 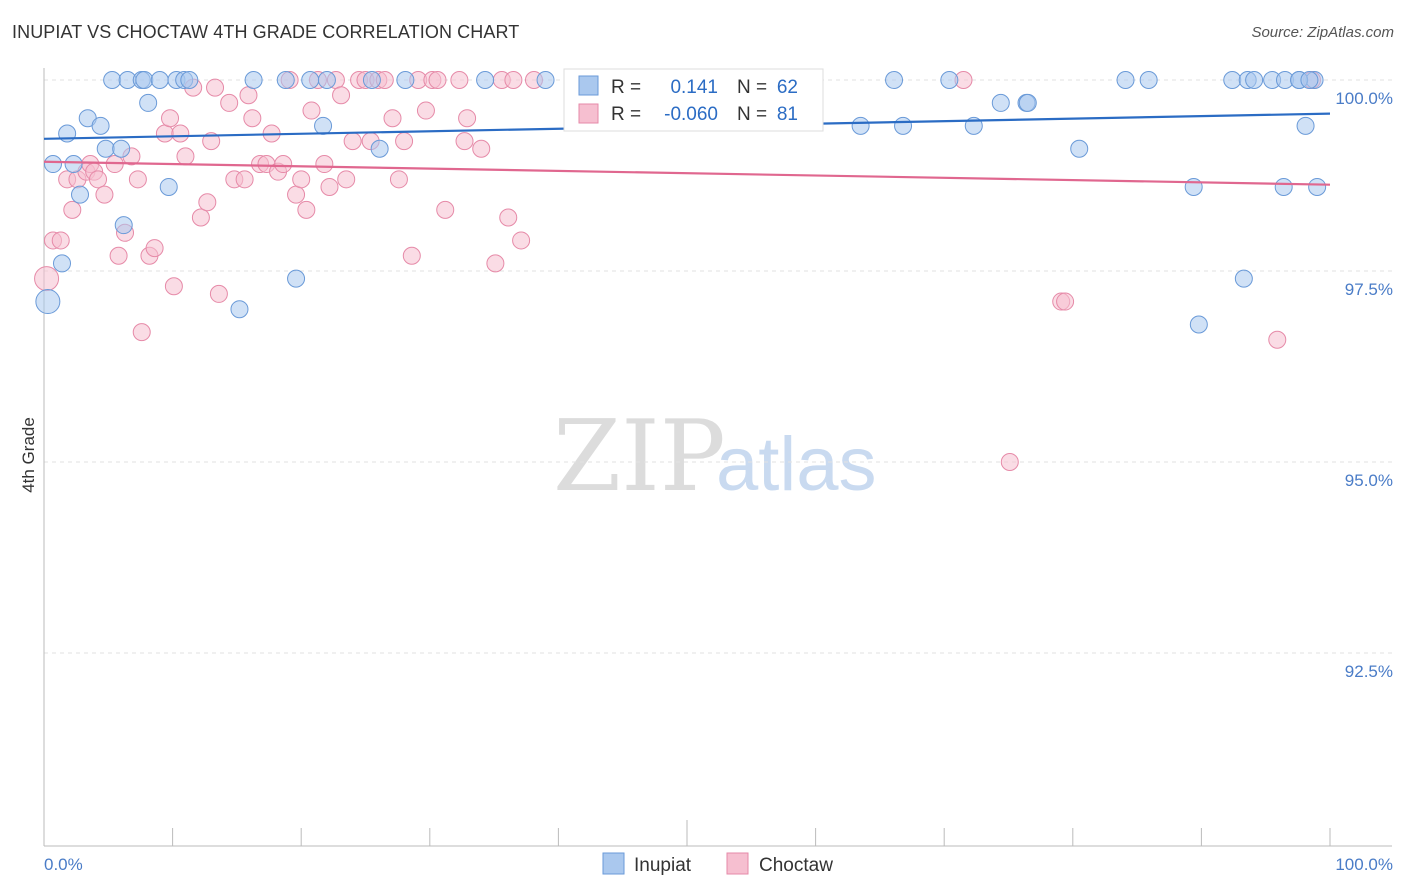 What do you see at coordinates (687, 173) in the screenshot?
I see `choctaw-trend-line` at bounding box center [687, 173].